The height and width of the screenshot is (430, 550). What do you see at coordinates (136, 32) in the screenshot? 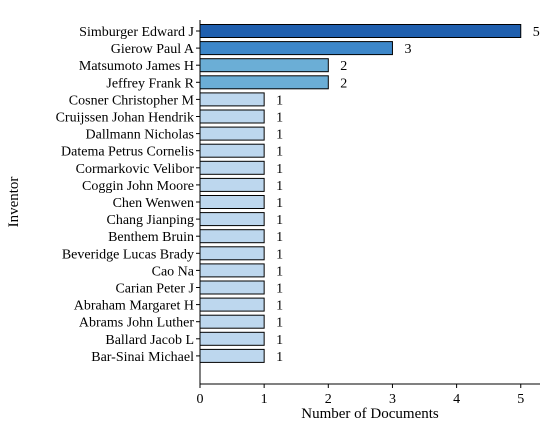
I see `y-tick-label: Simburger Edward J` at bounding box center [136, 32].